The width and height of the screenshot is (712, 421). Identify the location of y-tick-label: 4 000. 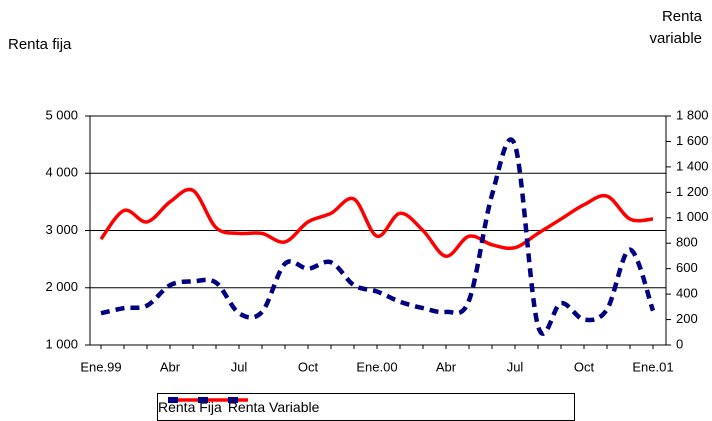
(61, 172).